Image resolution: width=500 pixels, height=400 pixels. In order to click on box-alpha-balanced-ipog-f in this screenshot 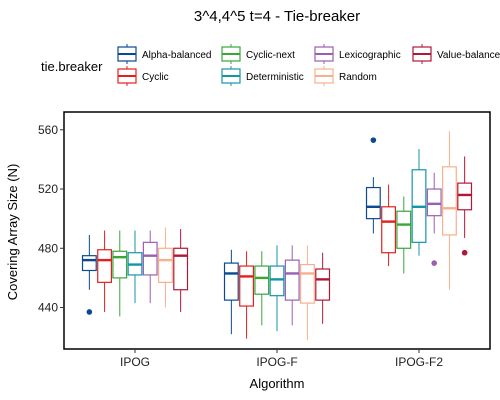, I will do `click(231, 292)`.